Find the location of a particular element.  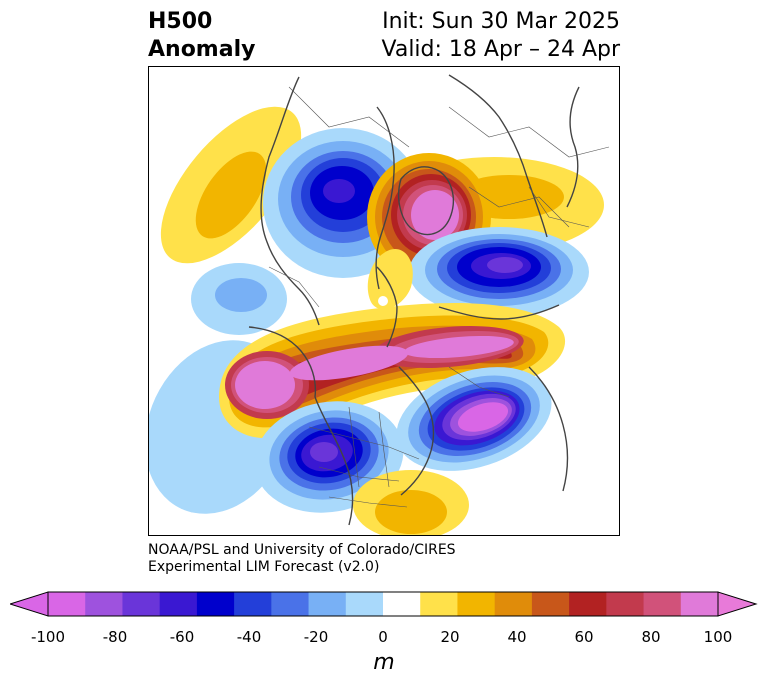

colorbar-tick-label: 0 is located at coordinates (383, 637).